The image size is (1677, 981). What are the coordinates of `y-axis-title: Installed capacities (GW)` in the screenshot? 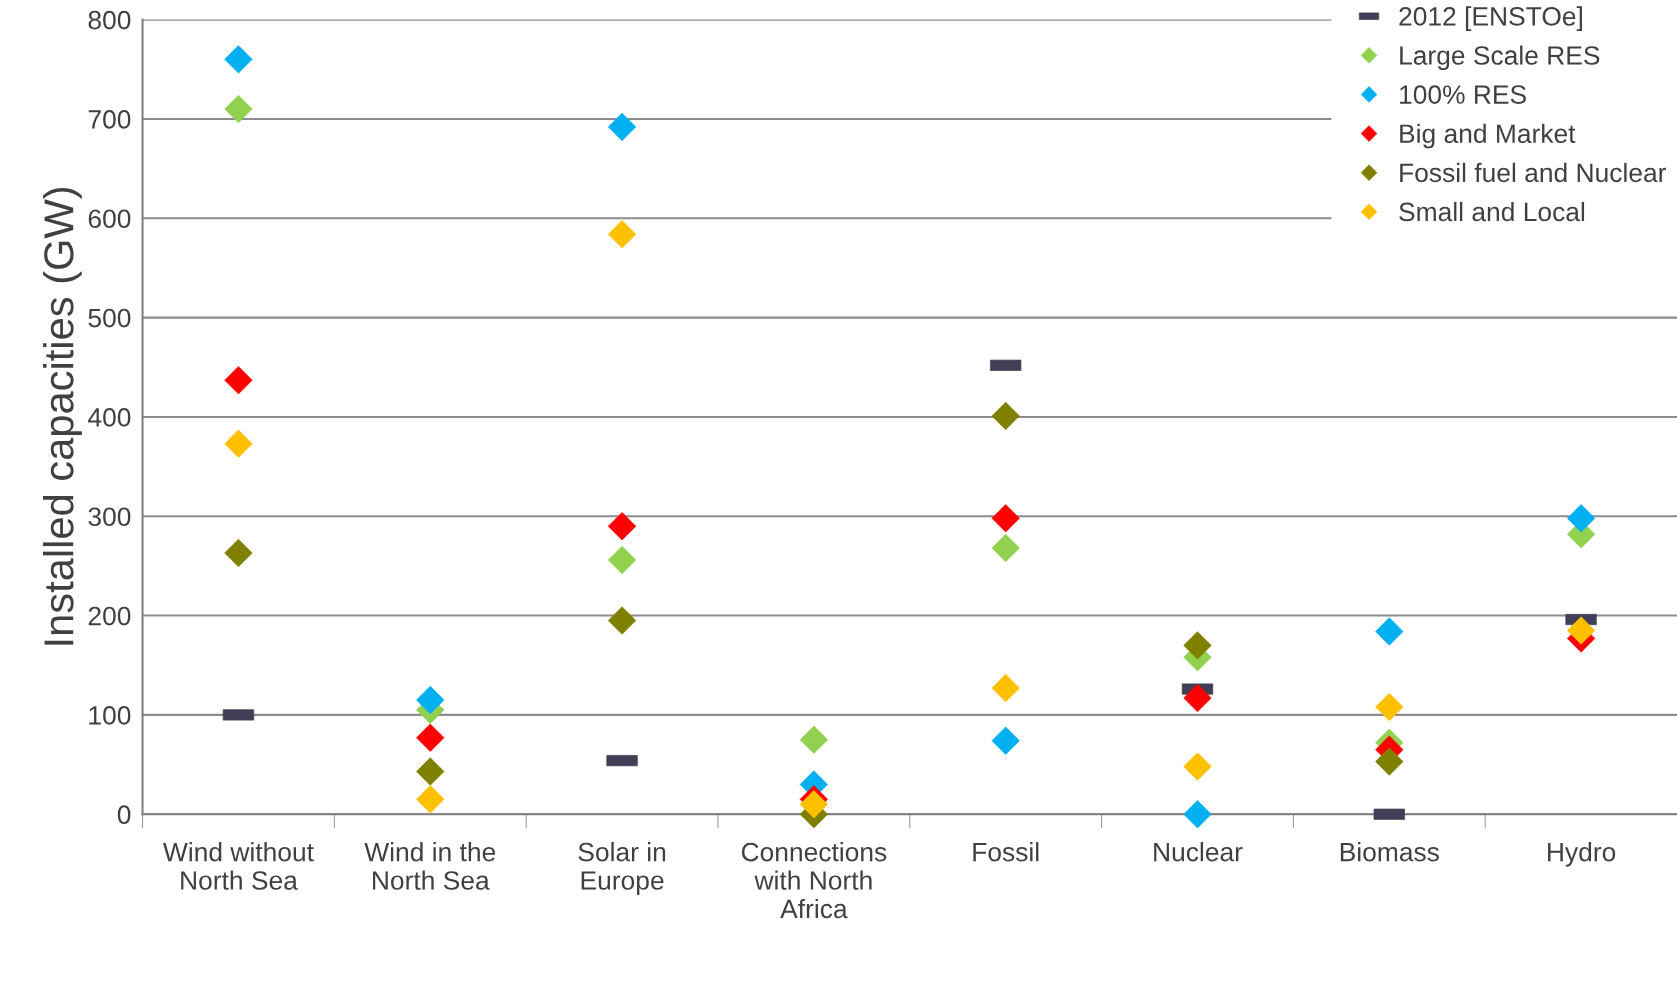 It's located at (62, 416).